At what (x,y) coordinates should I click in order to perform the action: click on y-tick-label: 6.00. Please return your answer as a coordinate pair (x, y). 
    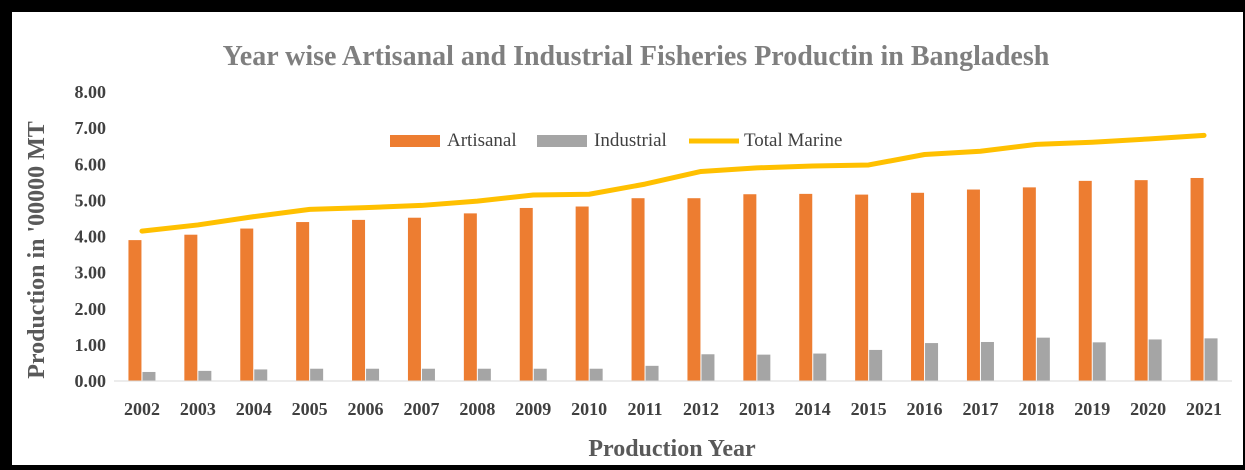
    Looking at the image, I should click on (91, 164).